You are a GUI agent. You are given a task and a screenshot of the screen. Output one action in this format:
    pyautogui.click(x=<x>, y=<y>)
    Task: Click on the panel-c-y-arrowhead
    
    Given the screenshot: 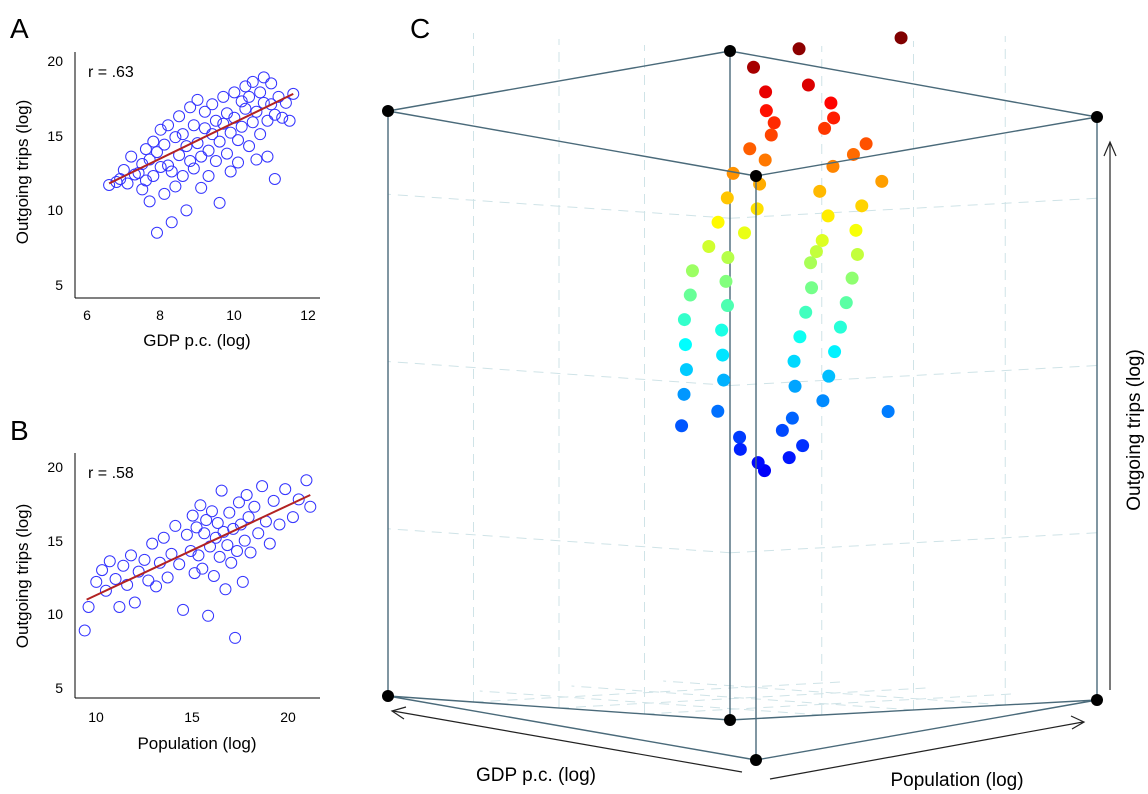 What is the action you would take?
    pyautogui.click(x=1078, y=722)
    